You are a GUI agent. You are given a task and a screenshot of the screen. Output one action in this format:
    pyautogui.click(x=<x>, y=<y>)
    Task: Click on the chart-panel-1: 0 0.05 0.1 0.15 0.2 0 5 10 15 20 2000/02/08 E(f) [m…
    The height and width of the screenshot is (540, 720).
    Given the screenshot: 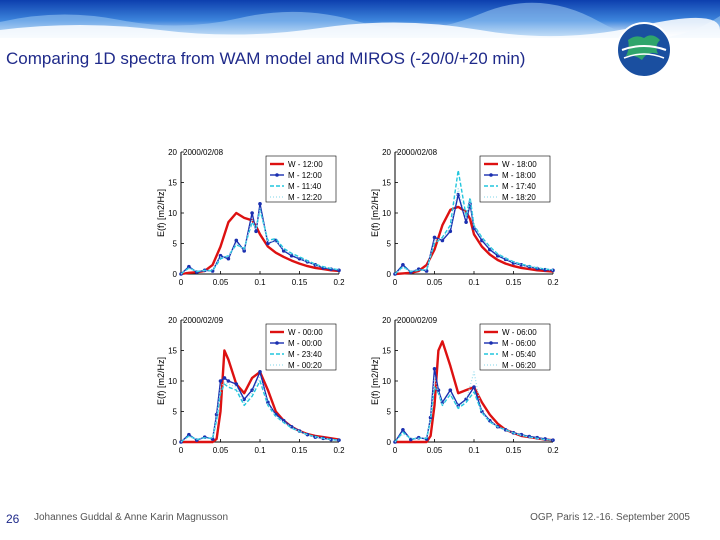 What is the action you would take?
    pyautogui.click(x=250, y=217)
    